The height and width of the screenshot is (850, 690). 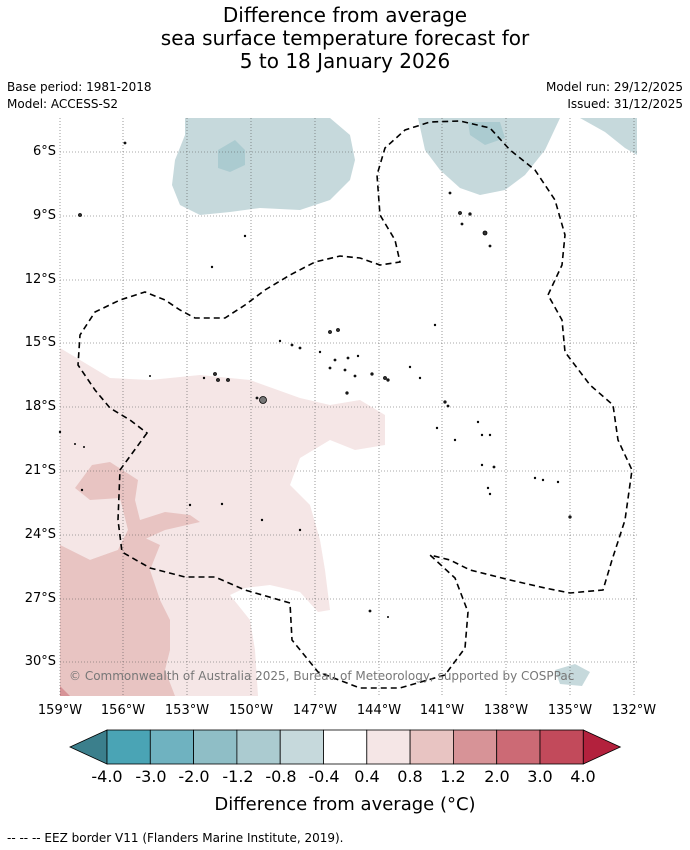 I want to click on colorbar-tick-label: 0.4, so click(x=367, y=776).